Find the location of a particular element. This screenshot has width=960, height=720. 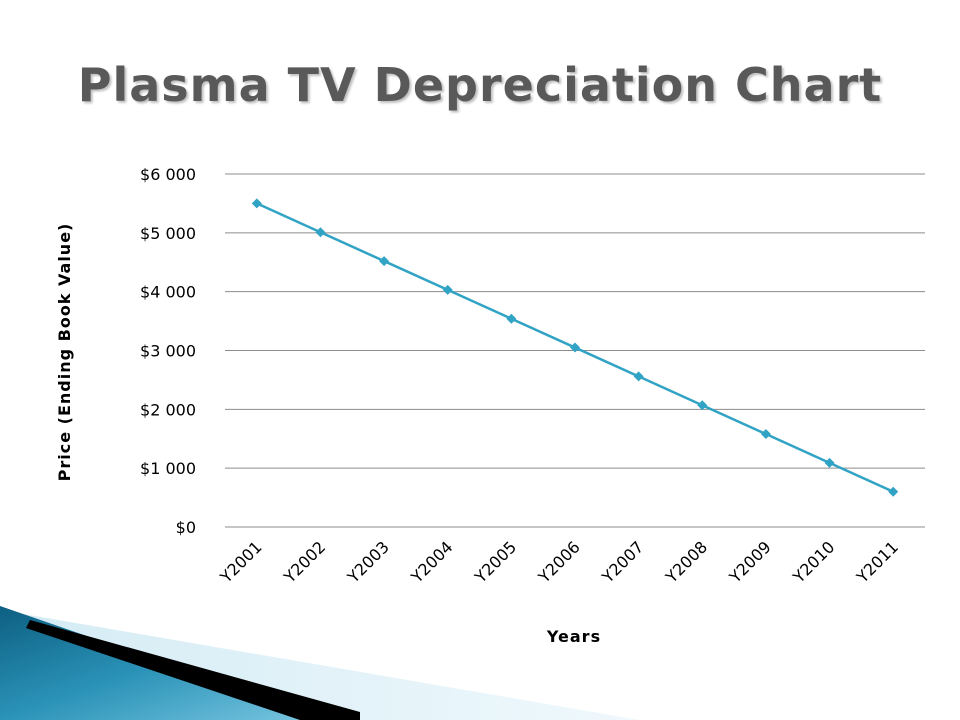

x-tick-label: Y2006 is located at coordinates (559, 562).